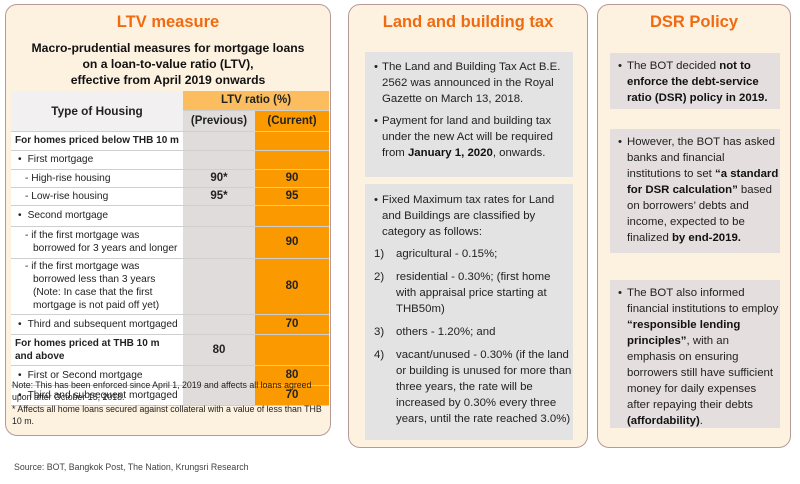 The height and width of the screenshot is (484, 800). I want to click on emphasis: “responsible lending principles”, so click(684, 333).